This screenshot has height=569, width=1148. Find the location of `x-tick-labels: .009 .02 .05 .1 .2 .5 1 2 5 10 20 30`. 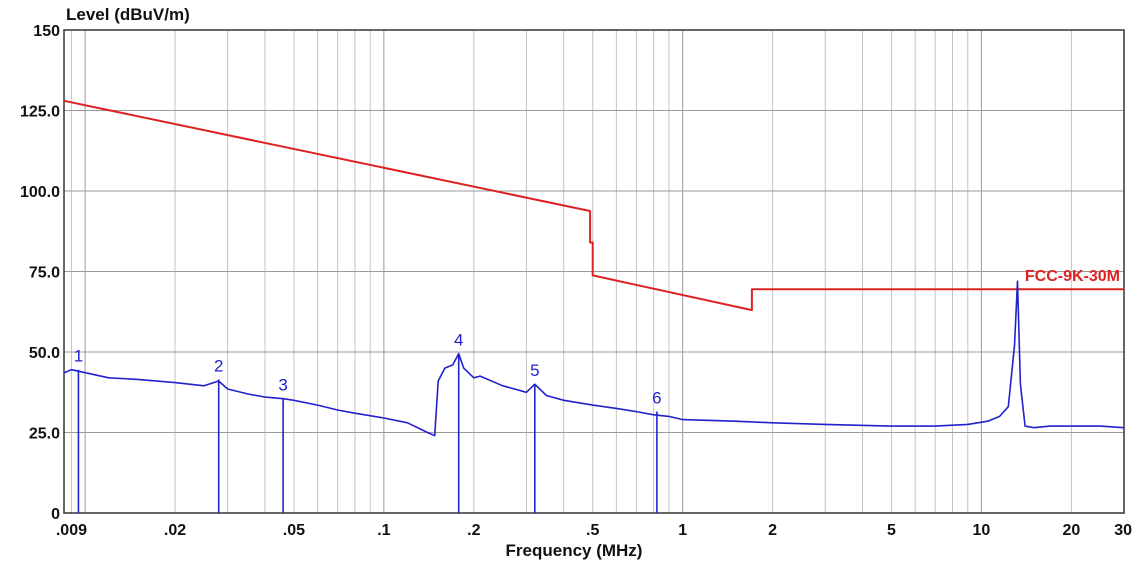

x-tick-labels: .009 .02 .05 .1 .2 .5 1 2 5 10 20 30 is located at coordinates (594, 530).